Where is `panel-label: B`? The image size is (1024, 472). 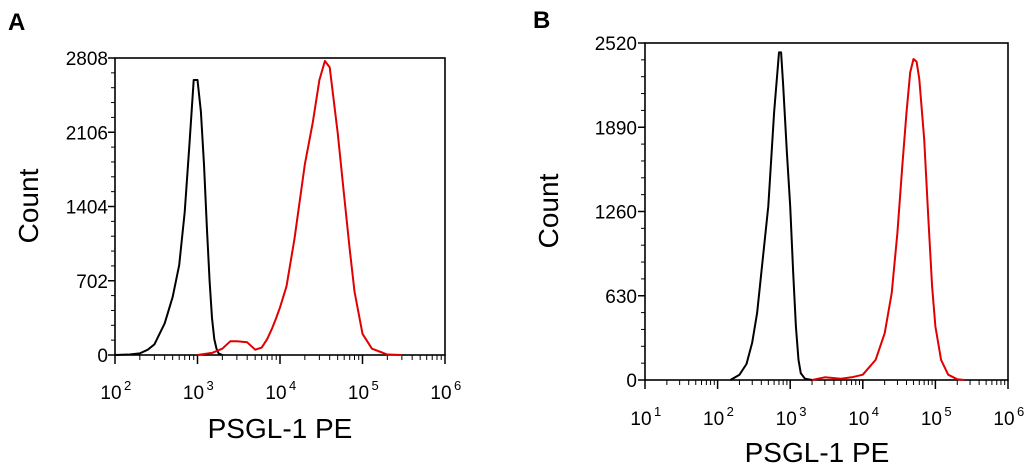 panel-label: B is located at coordinates (541, 20).